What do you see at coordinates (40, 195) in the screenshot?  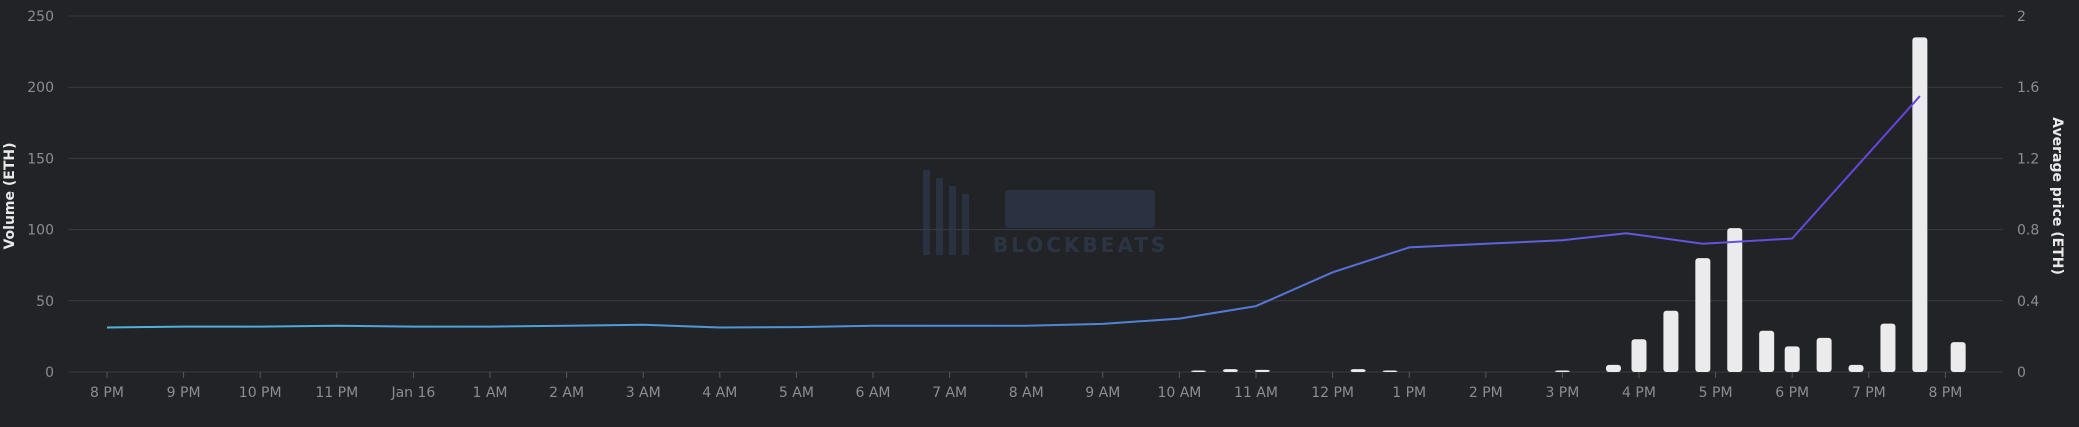 I see `left-axis-ticks: 0 50 100 150 200 250` at bounding box center [40, 195].